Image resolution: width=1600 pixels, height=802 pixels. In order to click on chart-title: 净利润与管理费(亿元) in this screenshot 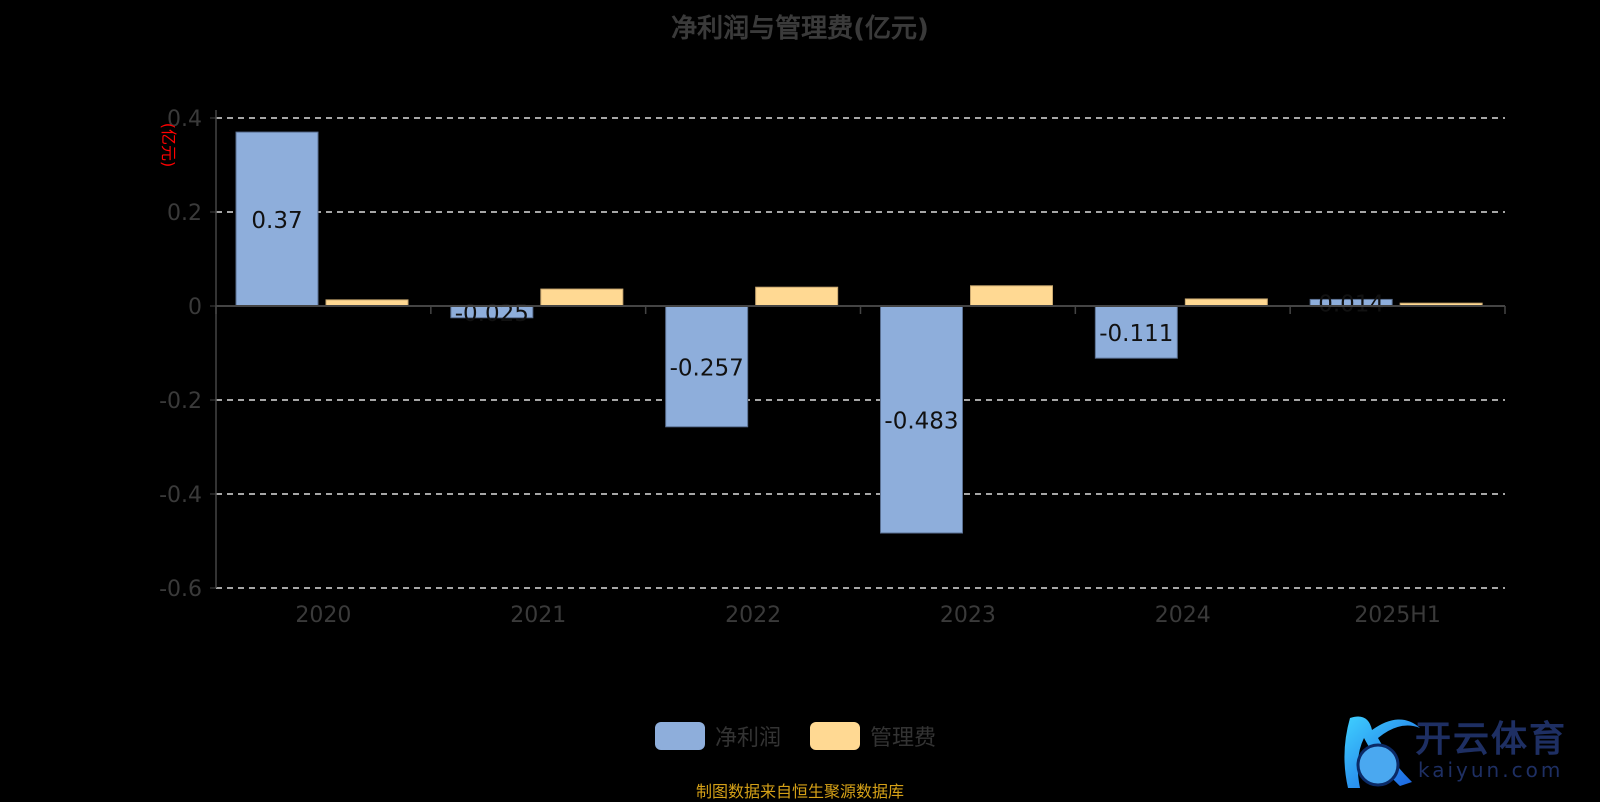, I will do `click(800, 29)`.